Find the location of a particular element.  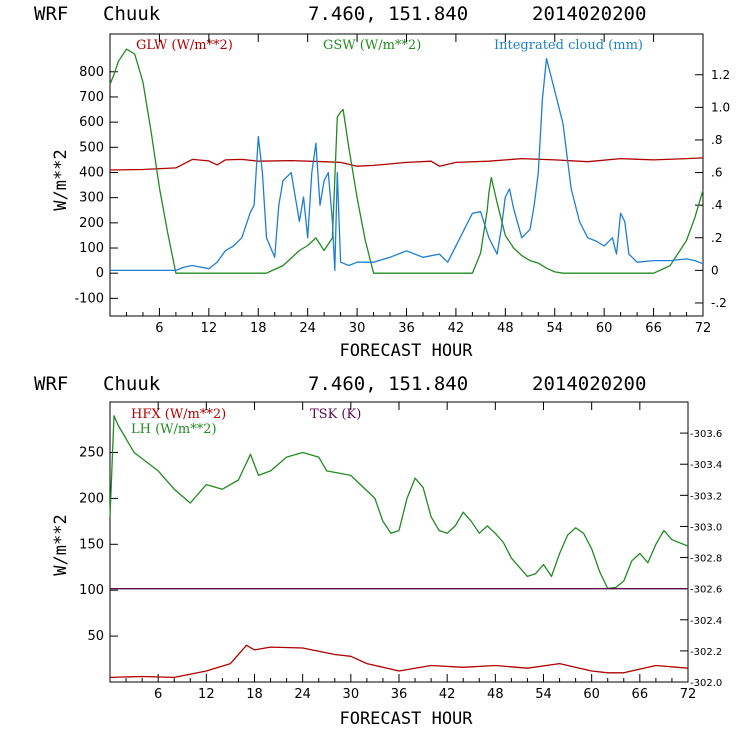

y2-tick-label: -303.4 is located at coordinates (706, 465).